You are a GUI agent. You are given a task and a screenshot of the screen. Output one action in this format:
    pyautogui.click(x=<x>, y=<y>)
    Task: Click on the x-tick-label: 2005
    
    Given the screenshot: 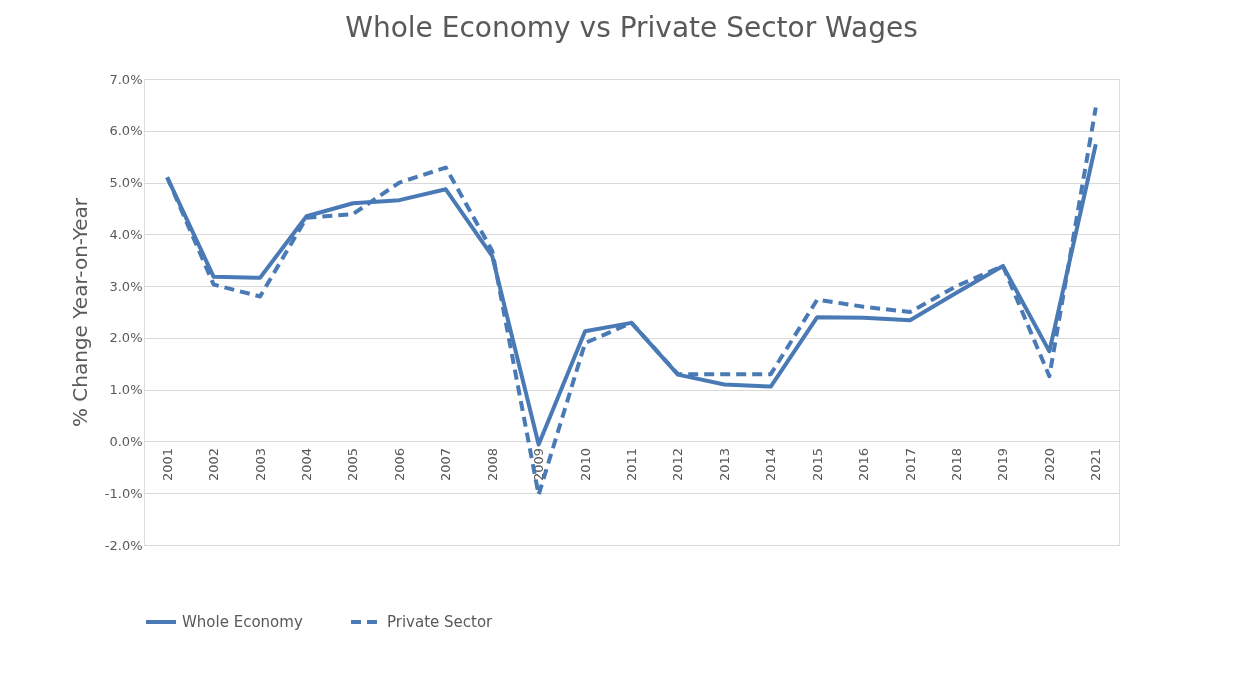 What is the action you would take?
    pyautogui.click(x=353, y=464)
    